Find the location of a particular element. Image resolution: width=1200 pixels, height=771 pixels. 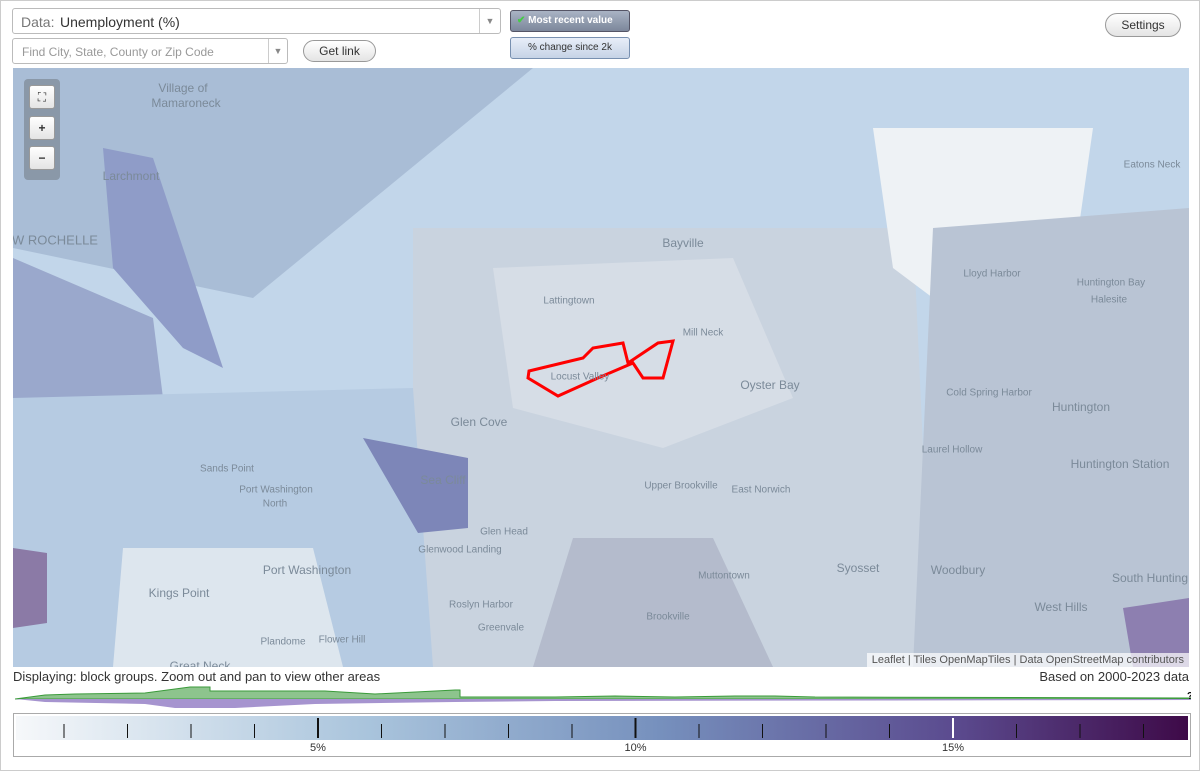

place-label: Mamaroneck is located at coordinates (186, 103).